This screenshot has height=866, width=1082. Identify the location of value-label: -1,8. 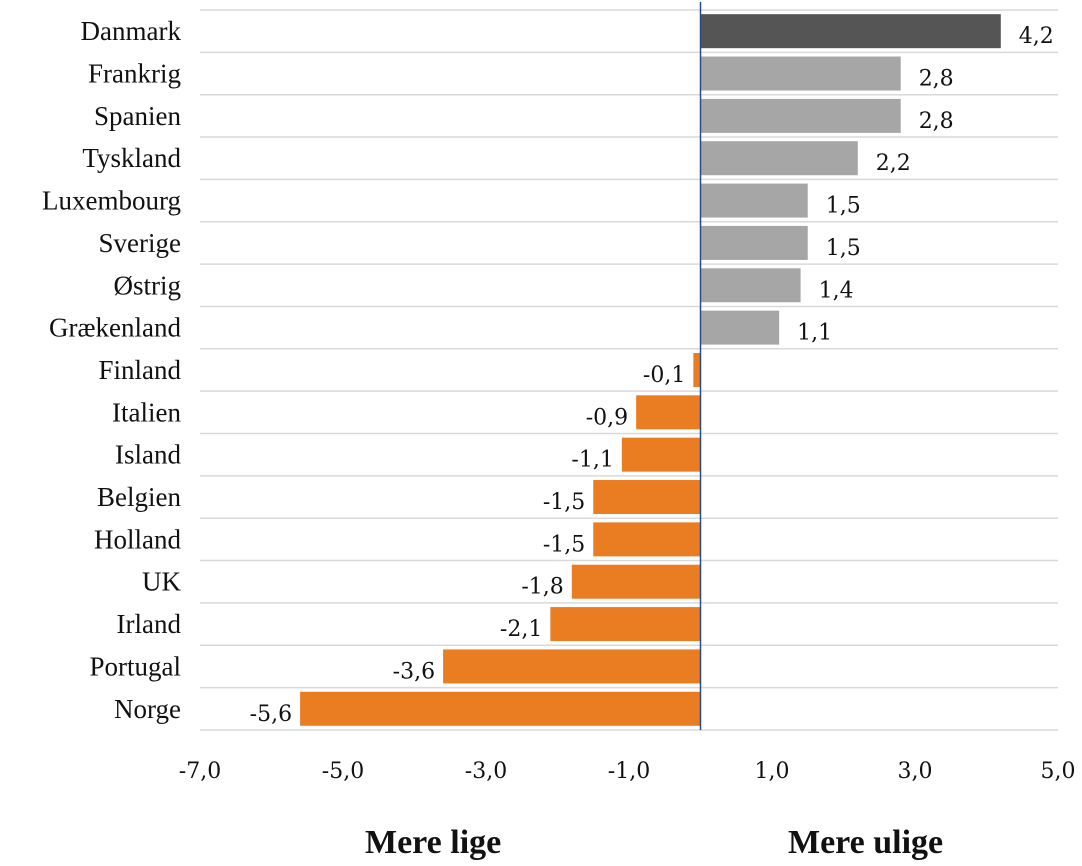
(542, 587).